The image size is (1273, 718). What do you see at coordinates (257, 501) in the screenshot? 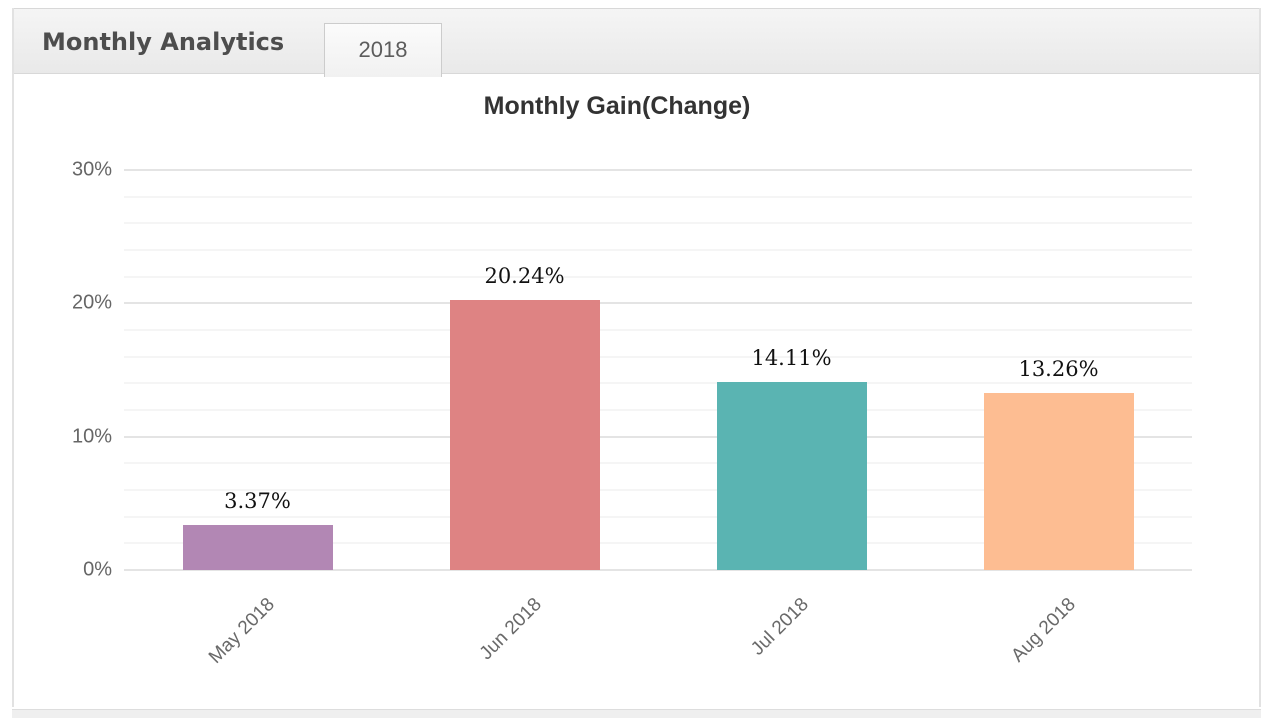
I see `bar-value-label: 3.37%` at bounding box center [257, 501].